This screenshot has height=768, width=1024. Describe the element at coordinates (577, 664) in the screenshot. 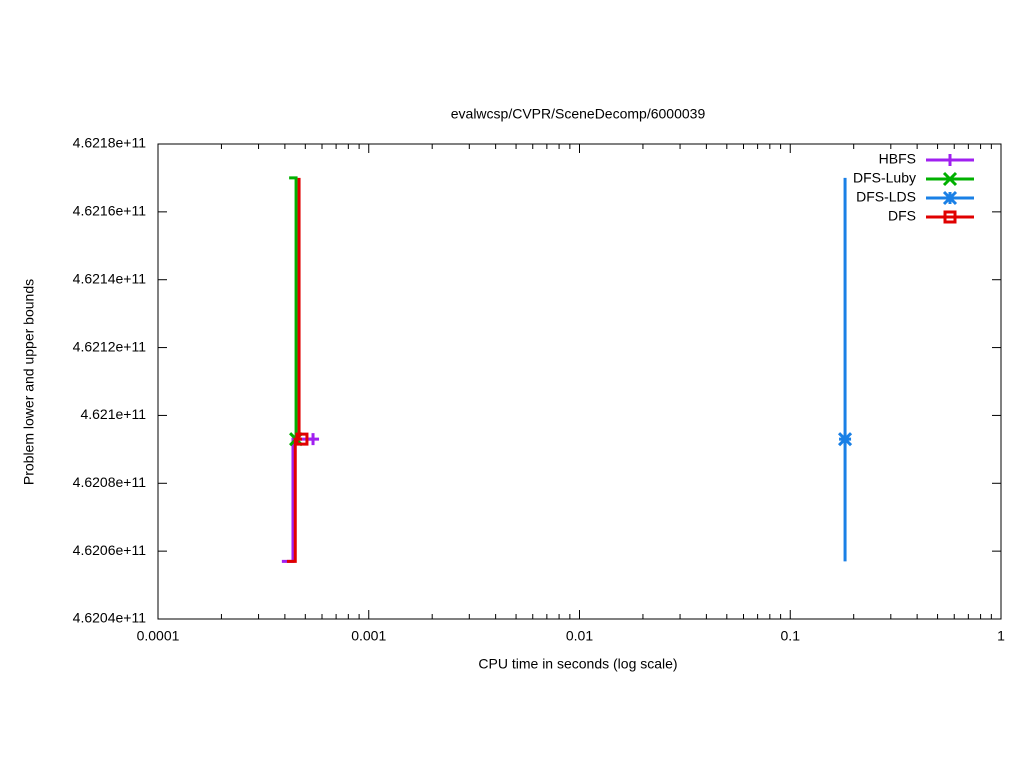

I see `x-axis-label: CPU time in seconds (log scale)` at that location.